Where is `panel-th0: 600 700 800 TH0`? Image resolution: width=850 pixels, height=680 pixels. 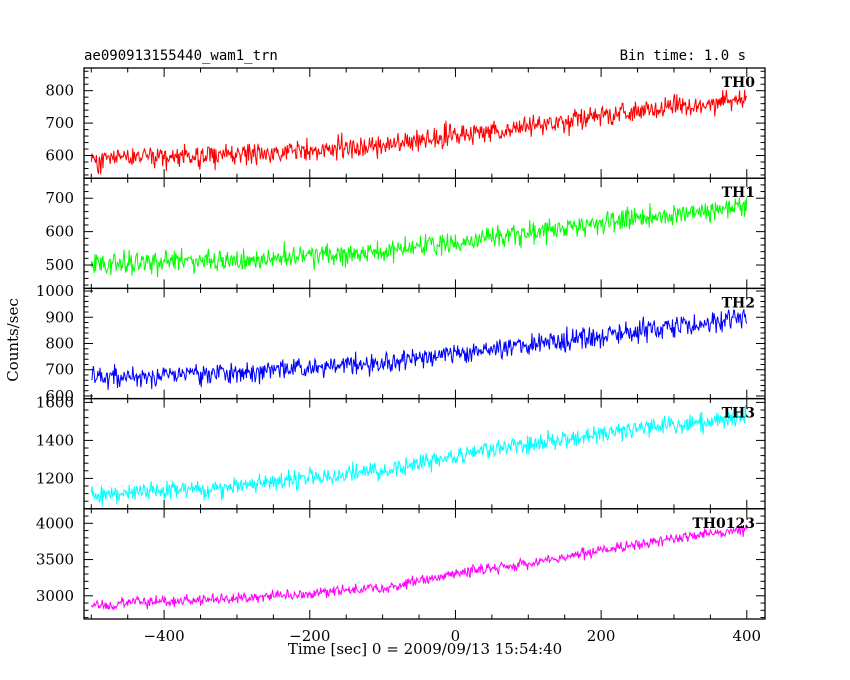
panel-th0: 600 700 800 TH0 is located at coordinates (405, 123).